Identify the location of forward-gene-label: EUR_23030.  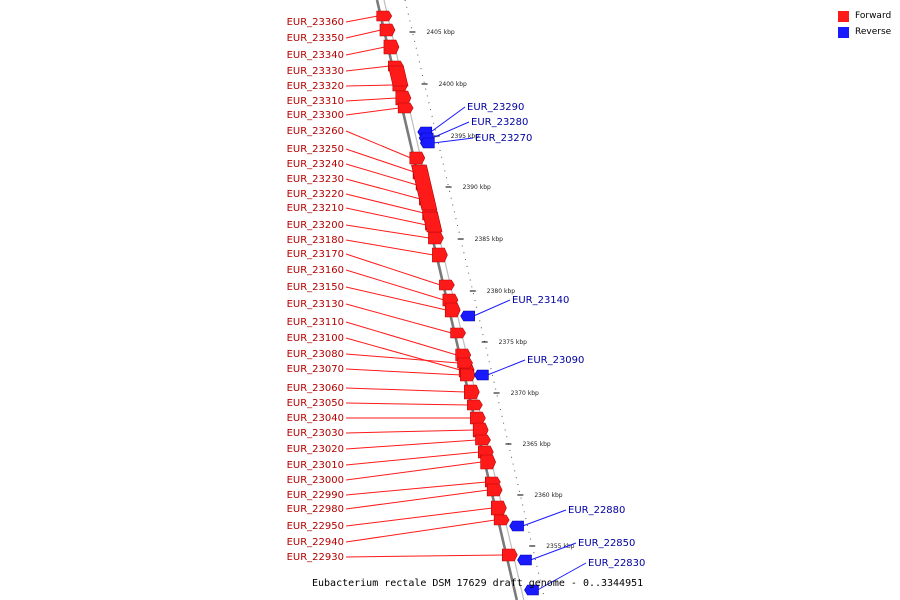
(315, 433).